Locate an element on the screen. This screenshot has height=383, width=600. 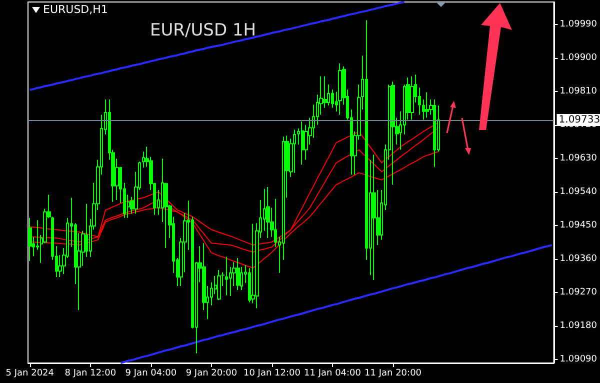
y-tick-label: 1.09180 is located at coordinates (579, 325).